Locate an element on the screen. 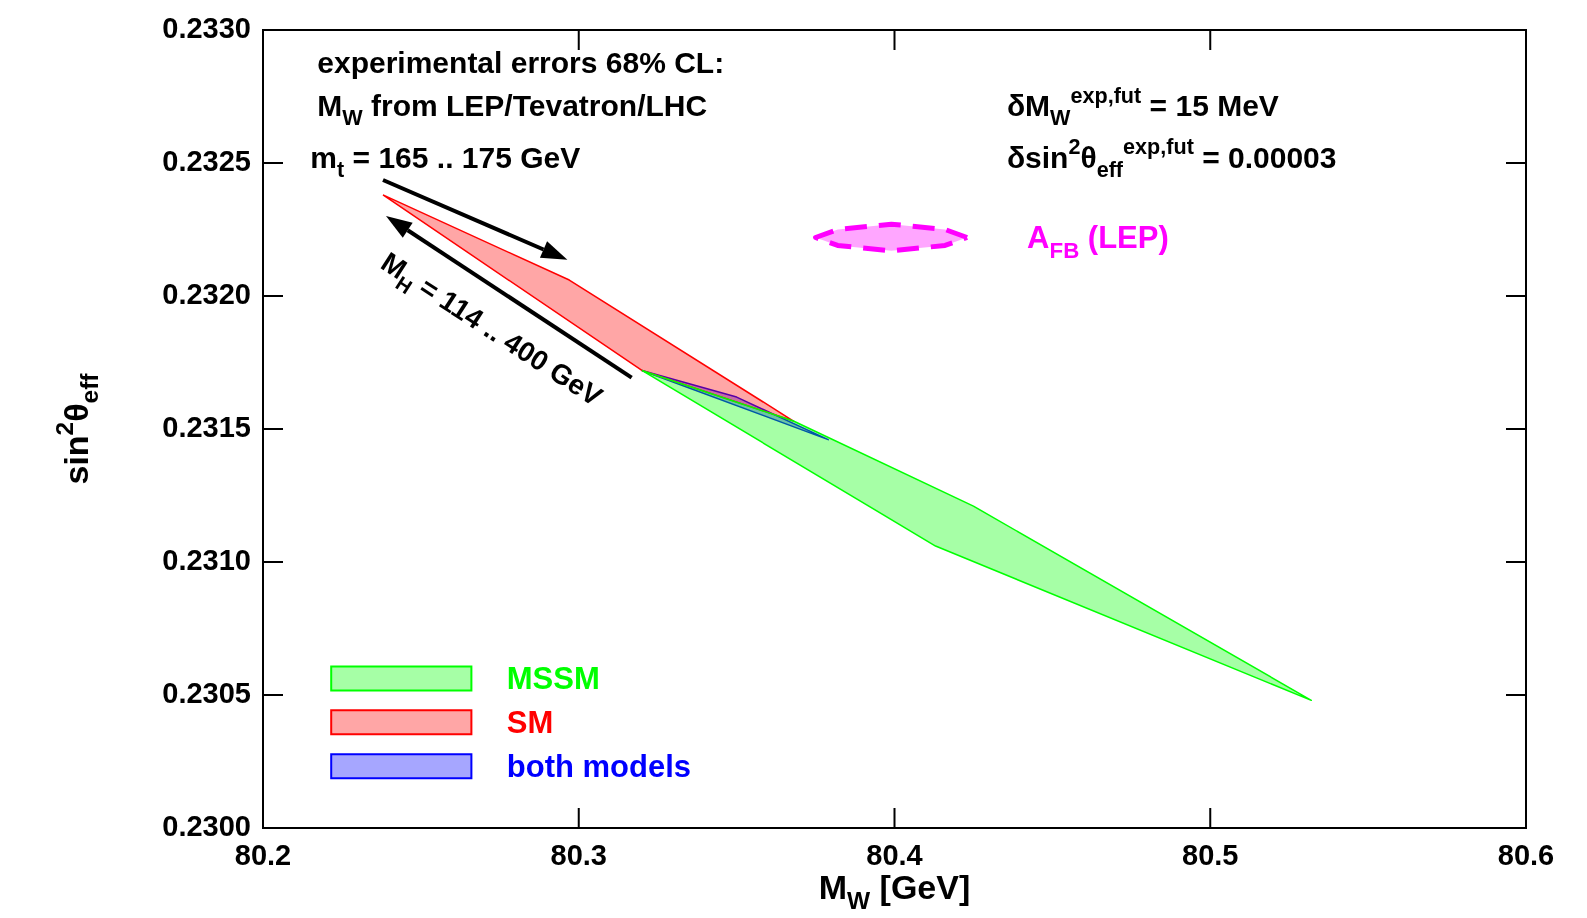 This screenshot has width=1587, height=918. y-tick-label: 0.2305 is located at coordinates (206, 693).